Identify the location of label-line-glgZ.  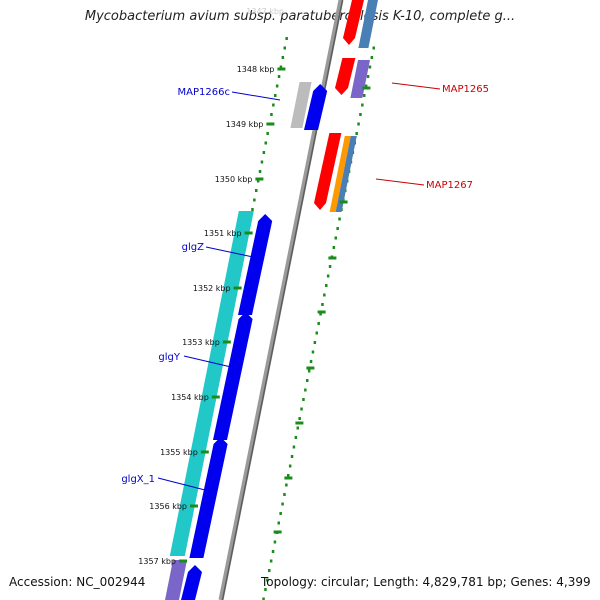
(229, 252).